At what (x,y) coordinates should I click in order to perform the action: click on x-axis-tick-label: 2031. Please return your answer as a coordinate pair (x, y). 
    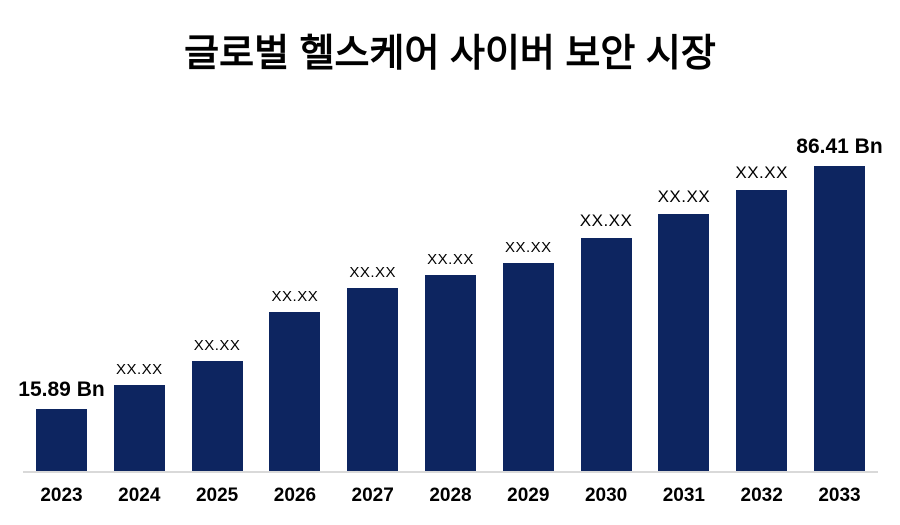
    Looking at the image, I should click on (684, 495).